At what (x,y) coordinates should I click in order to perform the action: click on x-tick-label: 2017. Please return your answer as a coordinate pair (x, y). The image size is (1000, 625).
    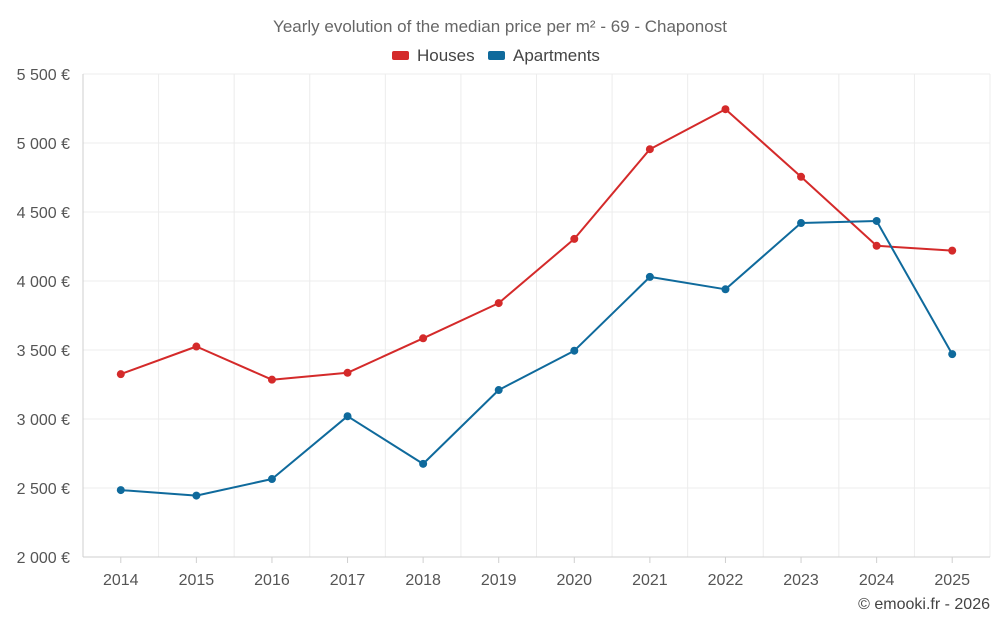
    Looking at the image, I should click on (348, 580).